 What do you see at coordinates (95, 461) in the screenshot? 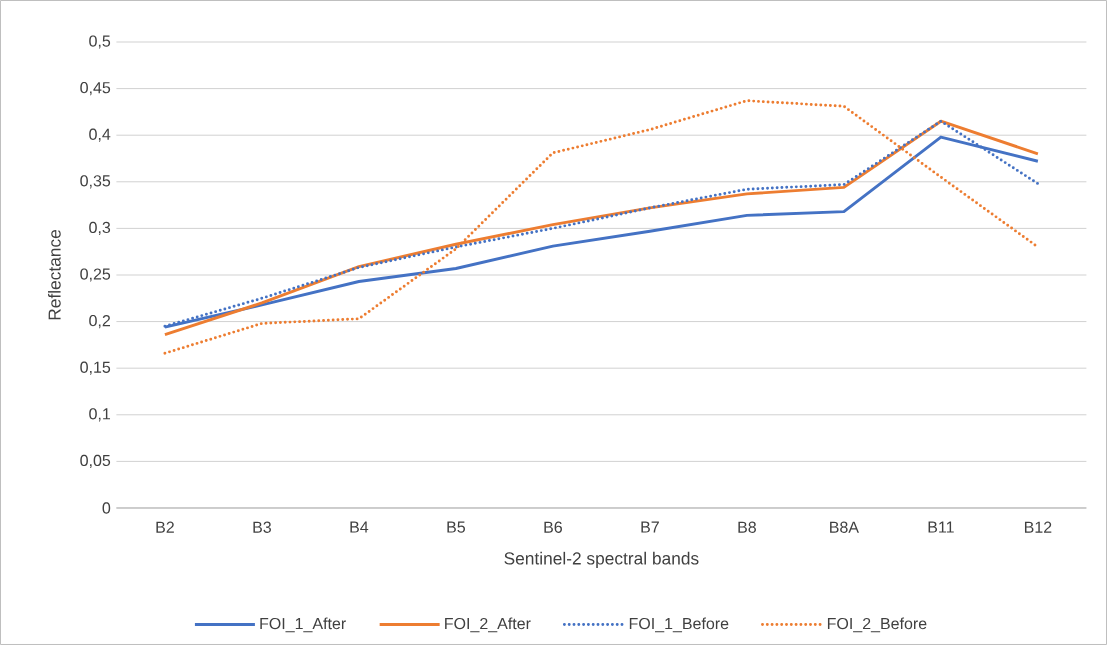
I see `y-tick-label: 0,05` at bounding box center [95, 461].